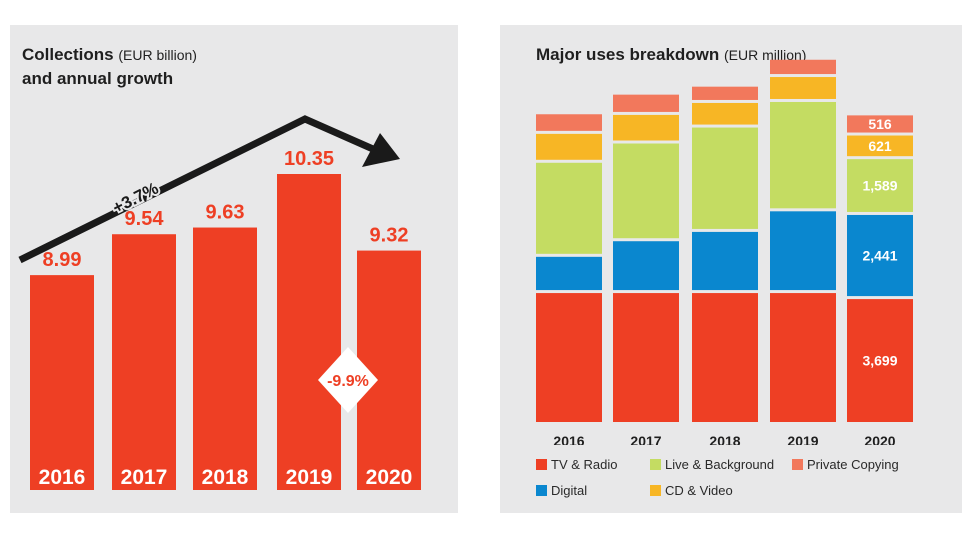  I want to click on segment-value-label: 621, so click(880, 146).